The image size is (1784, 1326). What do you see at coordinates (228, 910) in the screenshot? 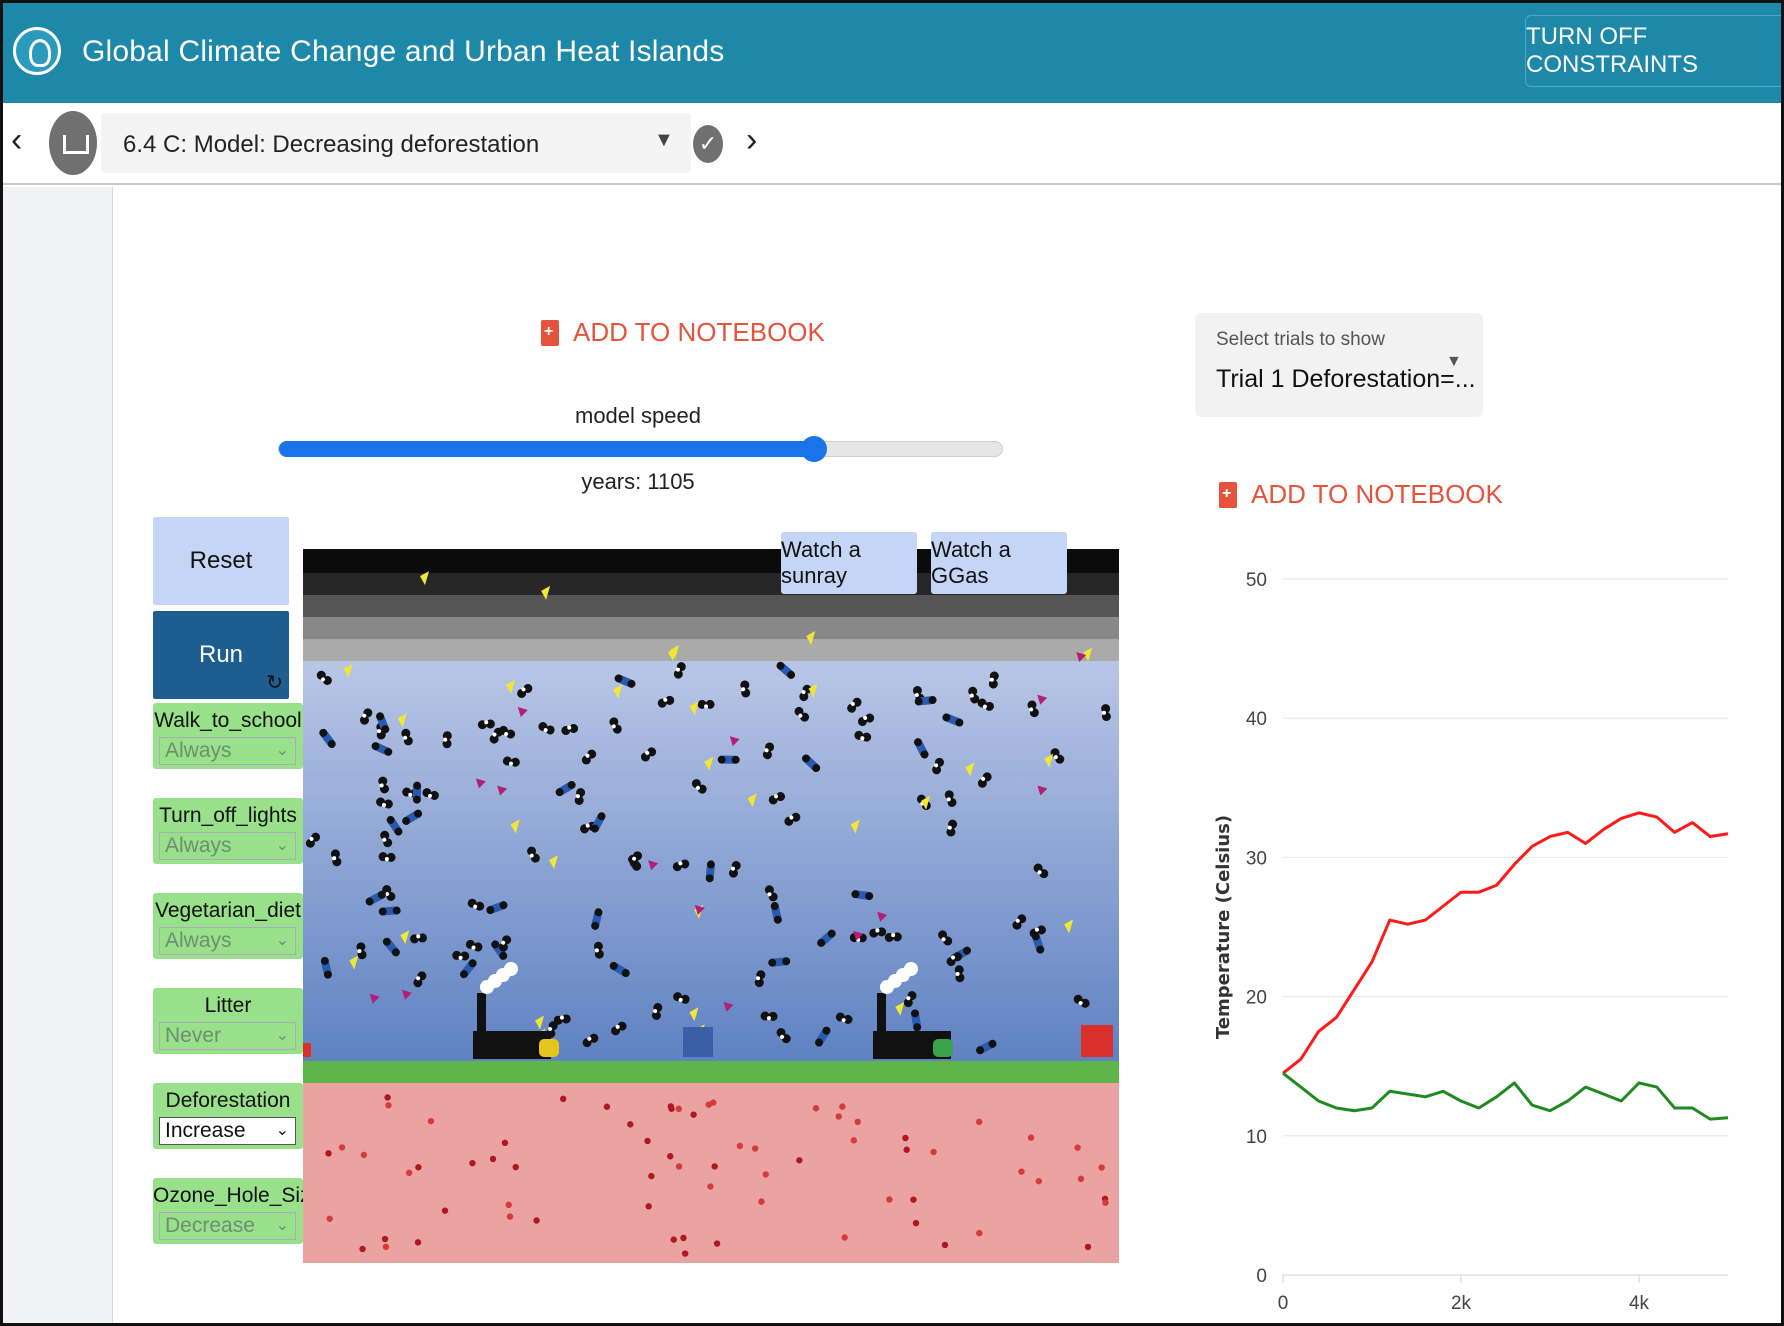
I see `control-label: Vegetarian_diet` at bounding box center [228, 910].